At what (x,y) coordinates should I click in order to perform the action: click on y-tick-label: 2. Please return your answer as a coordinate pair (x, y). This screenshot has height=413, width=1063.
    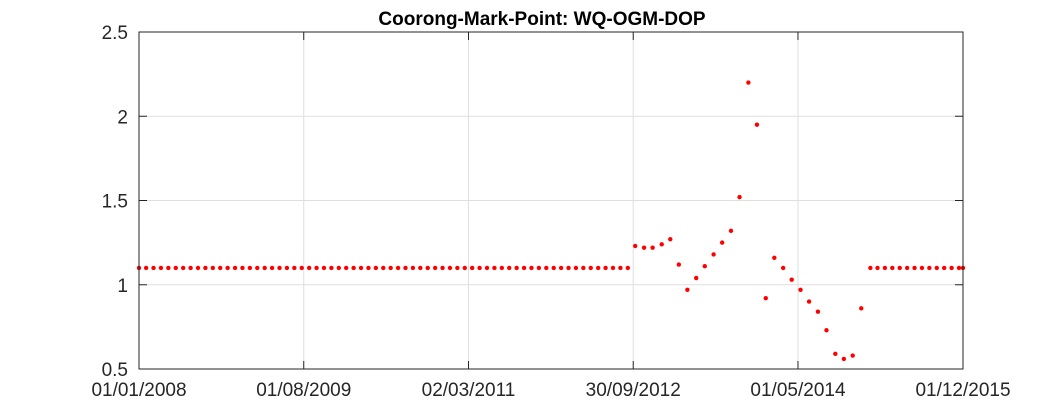
    Looking at the image, I should click on (122, 117).